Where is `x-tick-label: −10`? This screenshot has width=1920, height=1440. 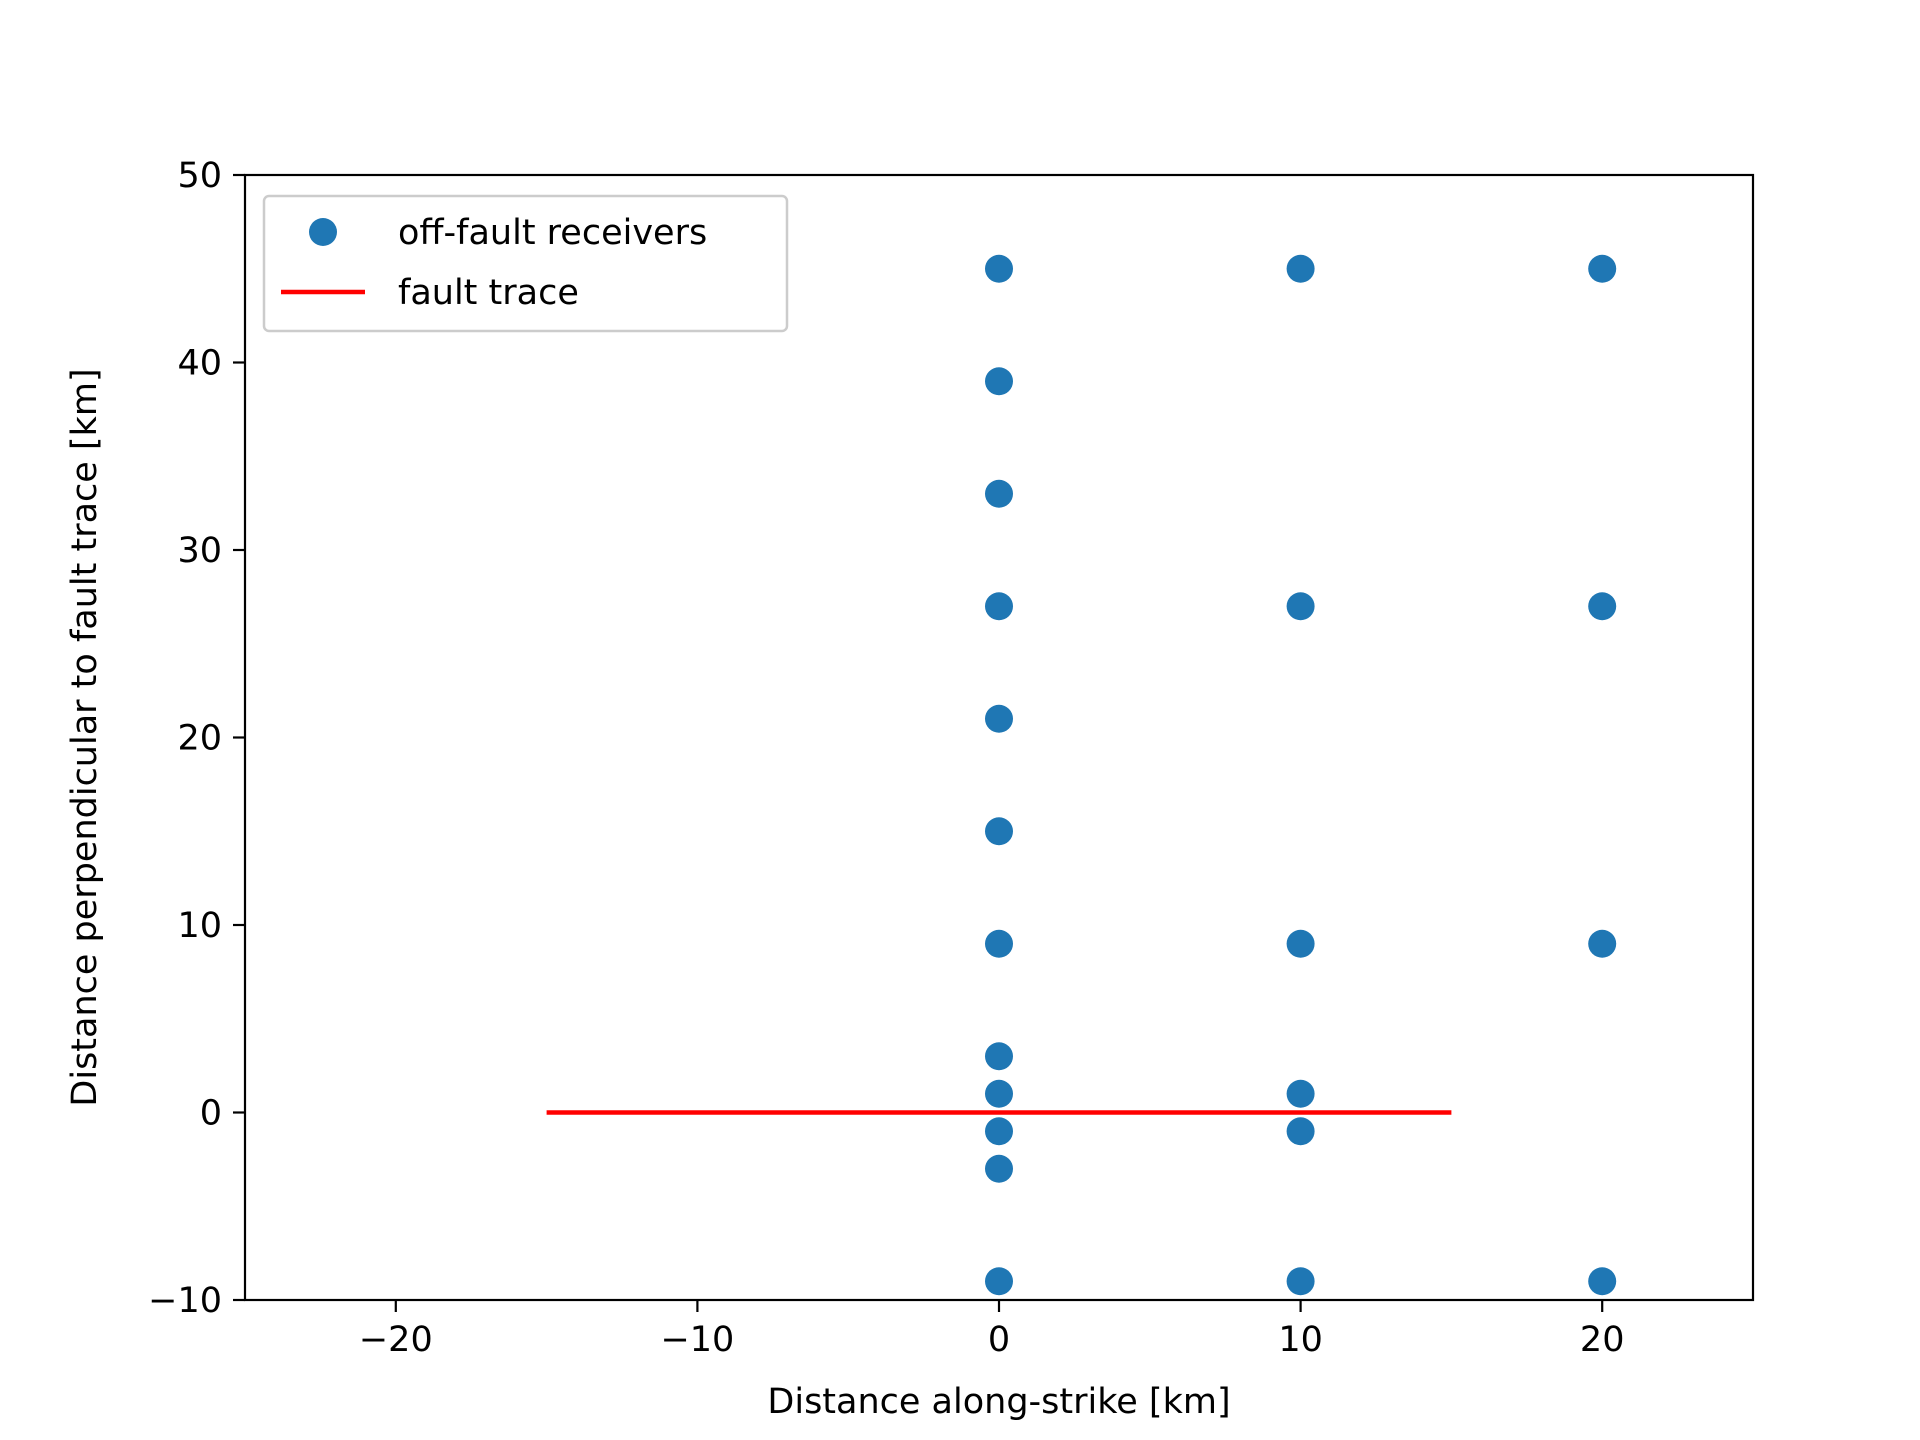
x-tick-label: −10 is located at coordinates (697, 1340).